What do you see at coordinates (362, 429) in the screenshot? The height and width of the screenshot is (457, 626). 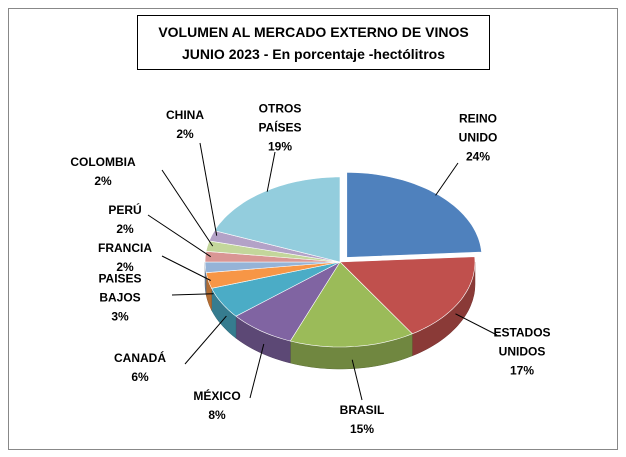 I see `value-label: 15%` at bounding box center [362, 429].